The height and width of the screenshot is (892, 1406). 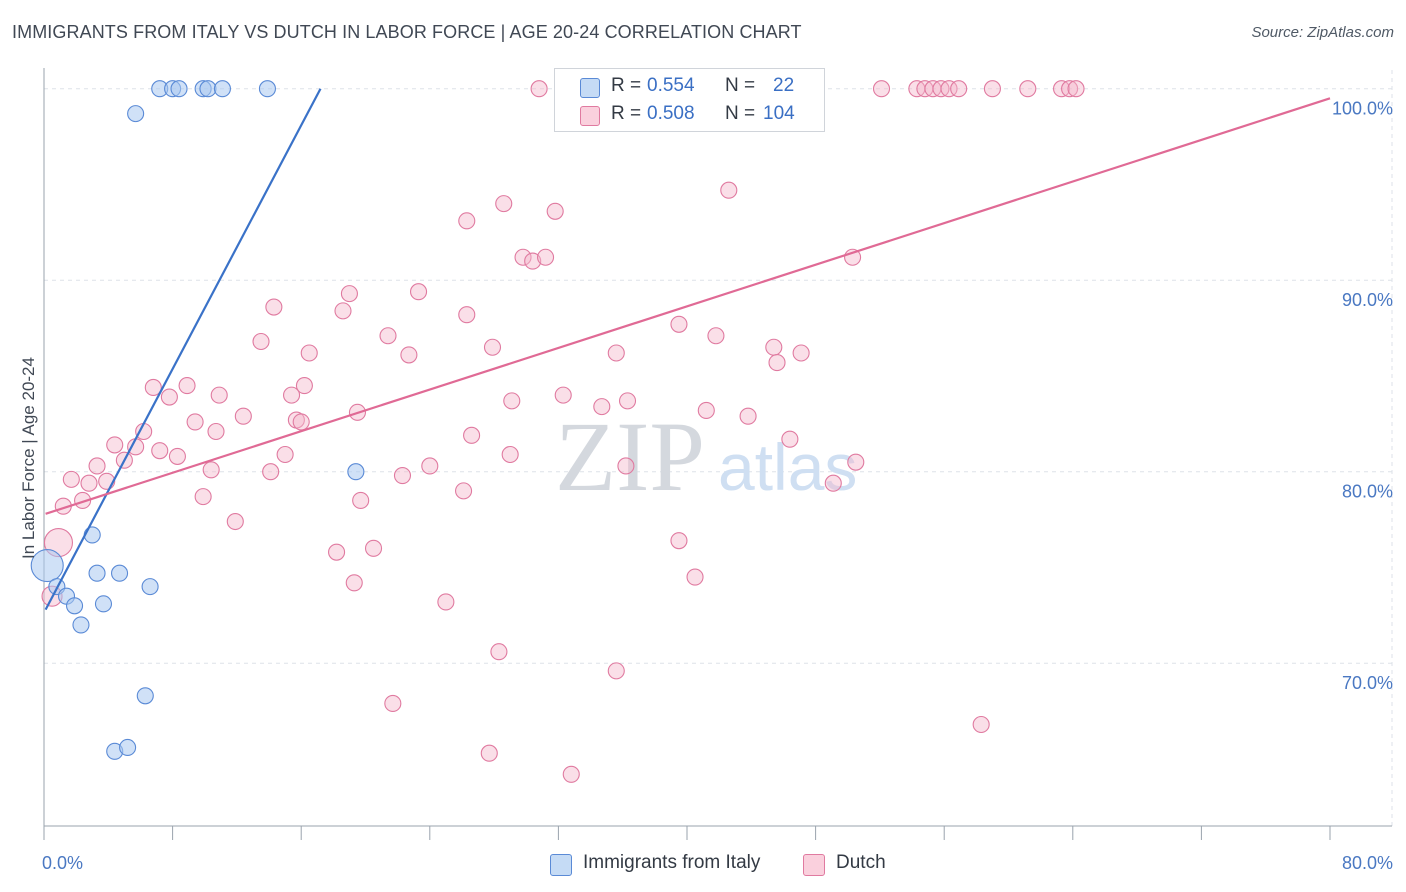 I want to click on italy-trend-line, so click(x=183, y=349).